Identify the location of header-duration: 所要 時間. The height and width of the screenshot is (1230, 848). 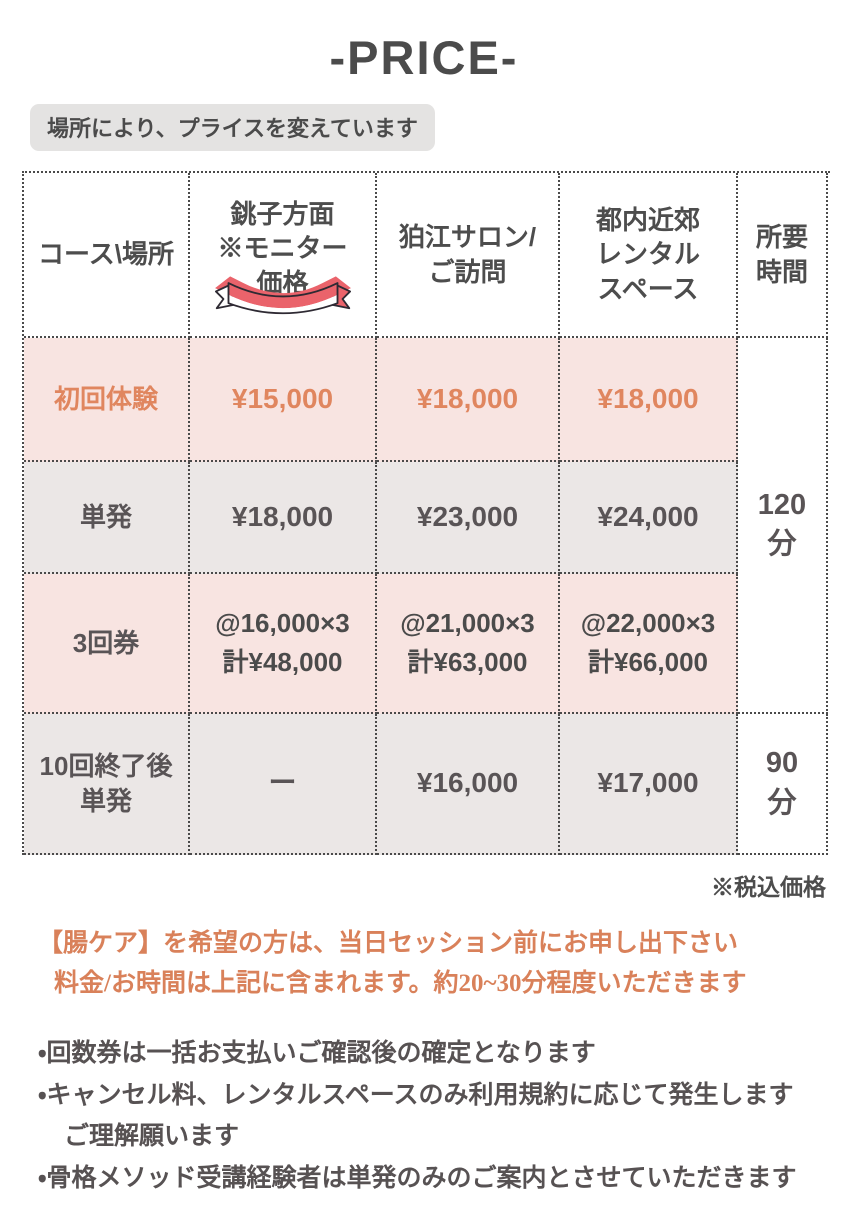
(783, 255).